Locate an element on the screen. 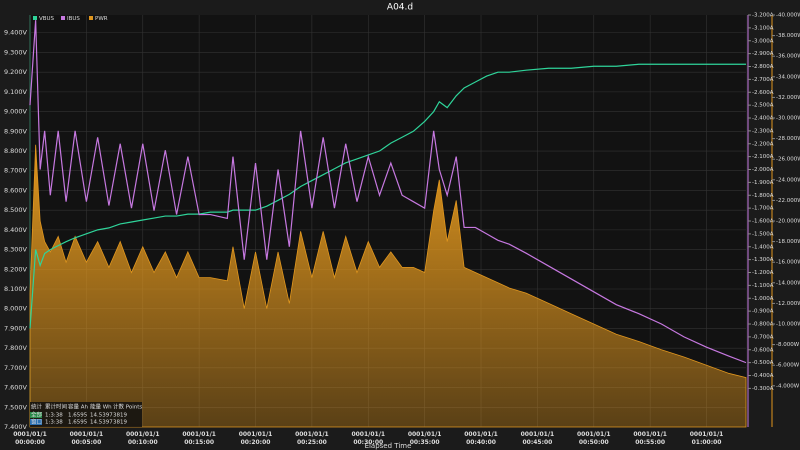  y3-tick-label: -30.000W is located at coordinates (788, 119).